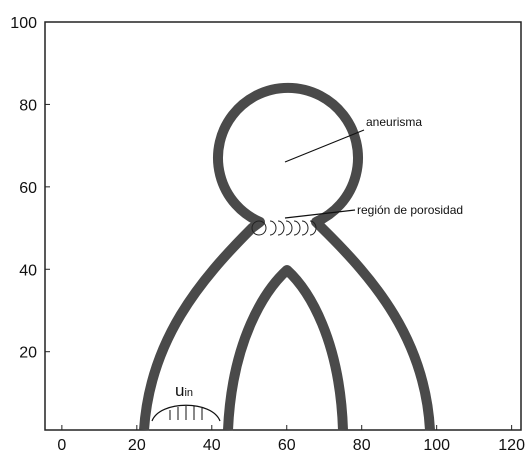 The image size is (532, 457). Describe the element at coordinates (362, 445) in the screenshot. I see `x-tick-label: 80` at that location.